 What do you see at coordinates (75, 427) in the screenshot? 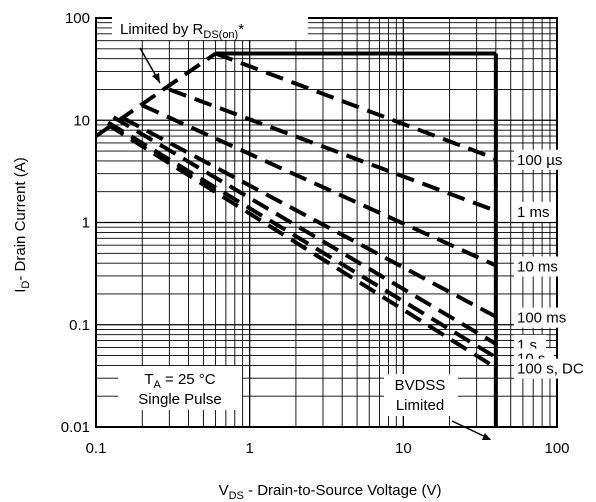
I see `y-tick-label: 0.01` at bounding box center [75, 427].